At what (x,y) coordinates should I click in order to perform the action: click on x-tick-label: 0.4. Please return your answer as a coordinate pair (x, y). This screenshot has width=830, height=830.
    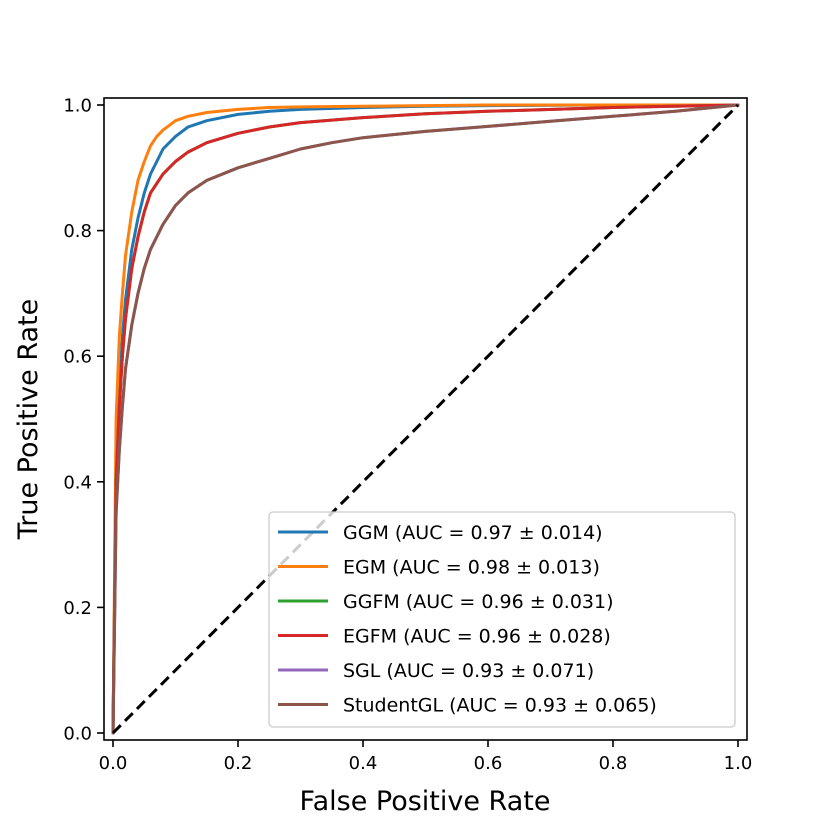
    Looking at the image, I should click on (363, 763).